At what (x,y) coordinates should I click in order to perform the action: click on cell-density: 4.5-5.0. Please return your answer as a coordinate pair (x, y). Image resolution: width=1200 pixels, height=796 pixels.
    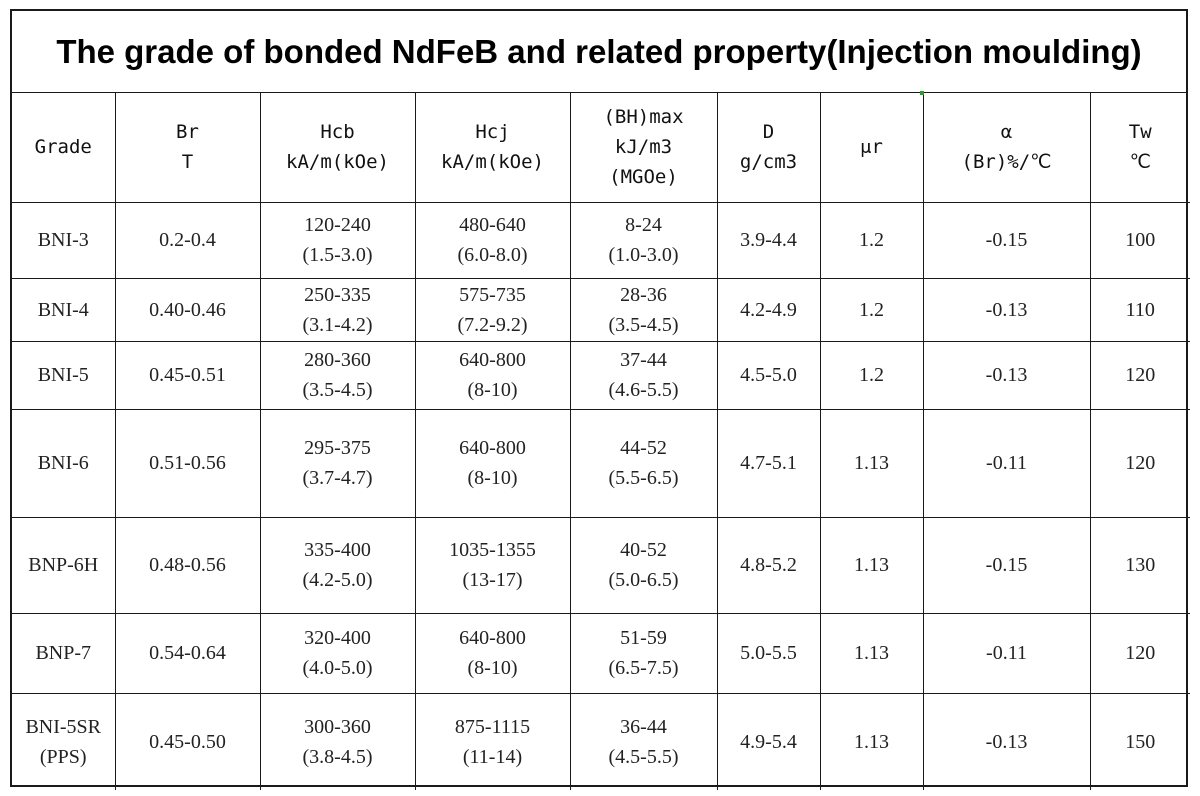
    Looking at the image, I should click on (768, 375).